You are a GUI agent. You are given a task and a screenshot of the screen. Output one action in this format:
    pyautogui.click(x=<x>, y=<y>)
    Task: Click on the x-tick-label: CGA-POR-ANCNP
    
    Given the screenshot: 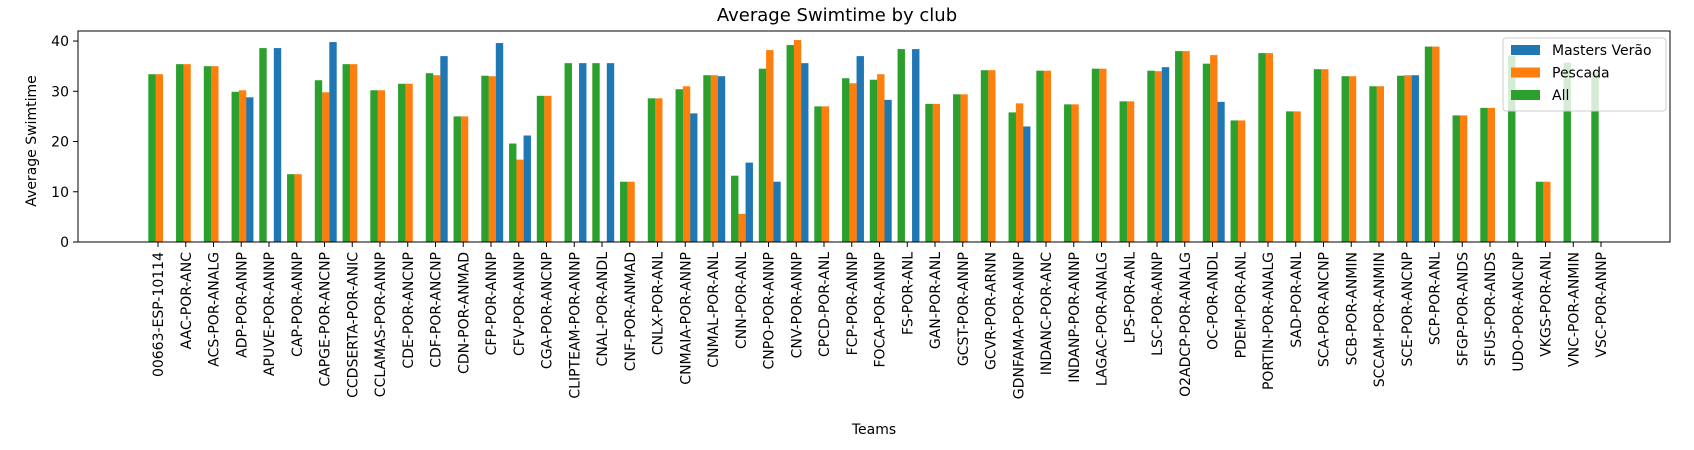 What is the action you would take?
    pyautogui.click(x=548, y=310)
    